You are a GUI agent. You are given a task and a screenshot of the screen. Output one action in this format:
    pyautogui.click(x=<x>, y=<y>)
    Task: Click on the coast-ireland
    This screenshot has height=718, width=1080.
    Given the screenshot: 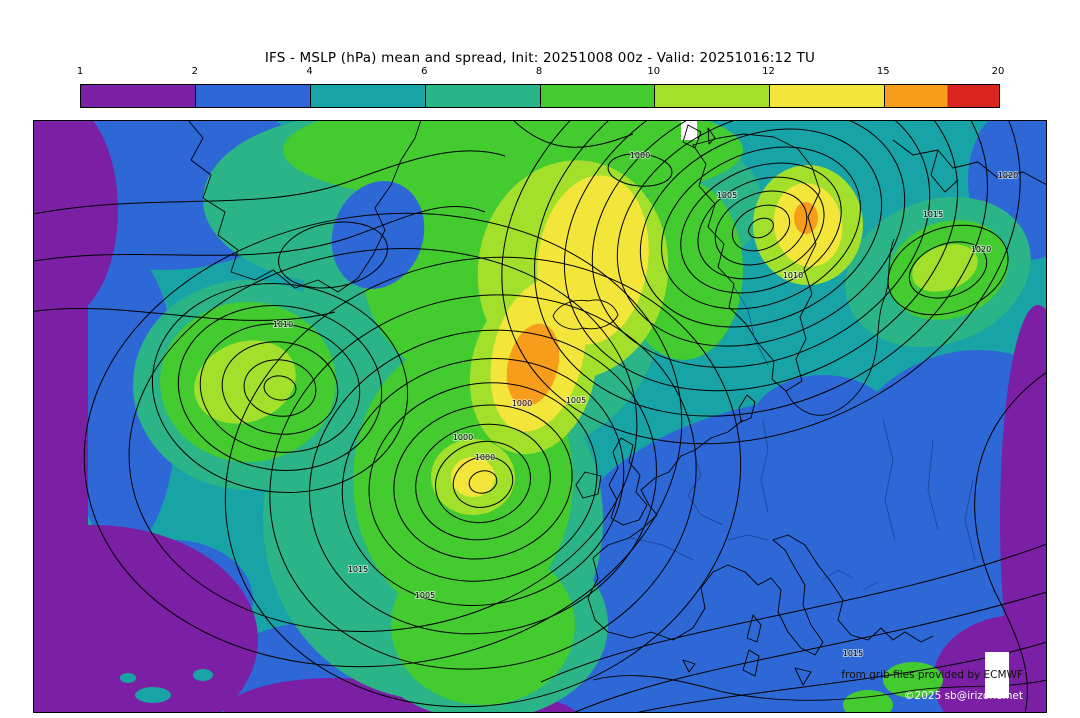 What is the action you would take?
    pyautogui.click(x=588, y=485)
    